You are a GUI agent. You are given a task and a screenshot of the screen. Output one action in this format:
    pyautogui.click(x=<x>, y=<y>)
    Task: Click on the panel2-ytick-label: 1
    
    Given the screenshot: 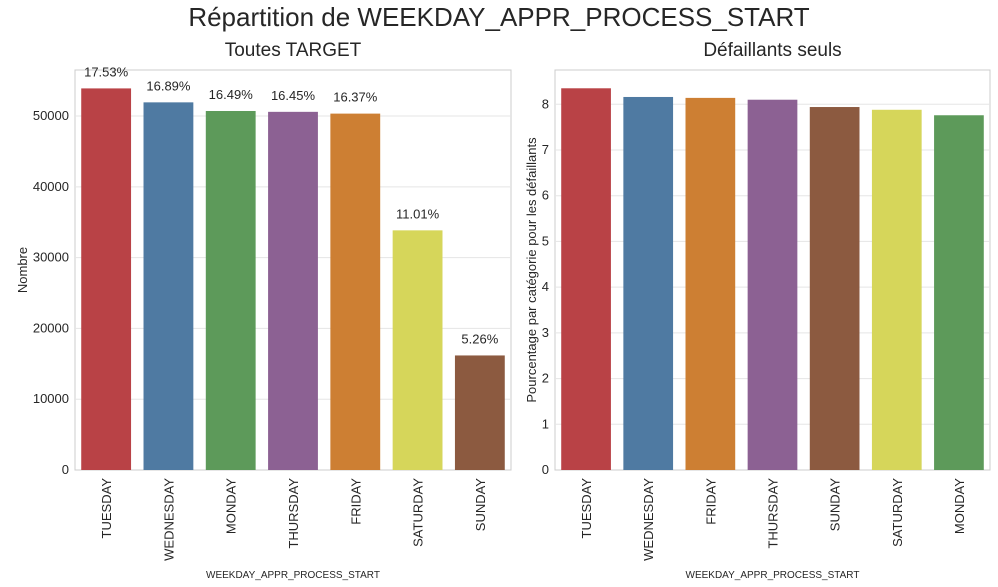 What is the action you would take?
    pyautogui.click(x=545, y=423)
    